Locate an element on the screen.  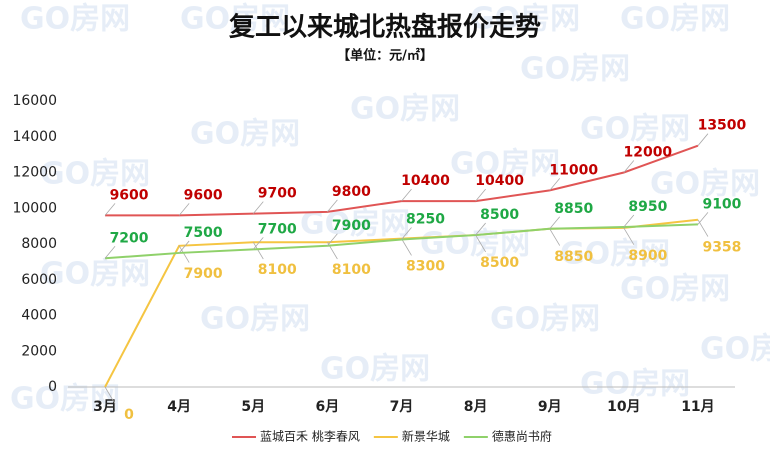
y-tick-label: 0 is located at coordinates (52, 387).